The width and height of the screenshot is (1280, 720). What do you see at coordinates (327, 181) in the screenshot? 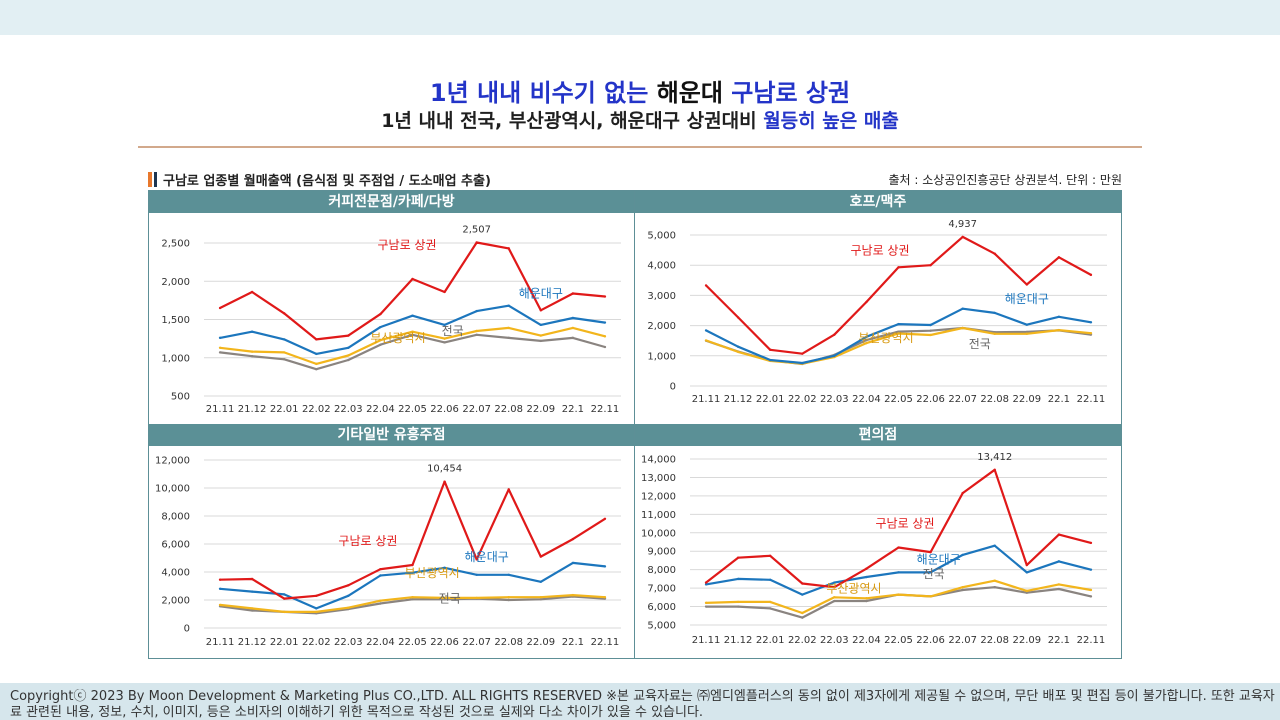
I see `section-title-text: 구남로 업종별 월매출액 (음식점 및 주점업 / 도소매업 추출)` at bounding box center [327, 181].